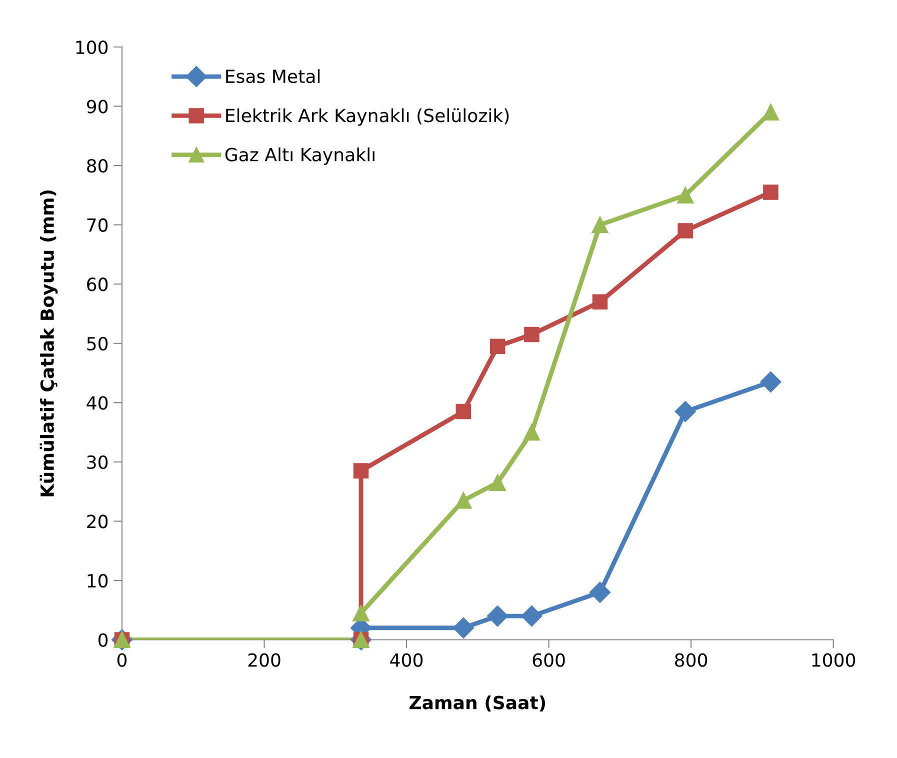 The image size is (897, 758). Describe the element at coordinates (273, 76) in the screenshot. I see `legend-label: Esas Metal` at that location.